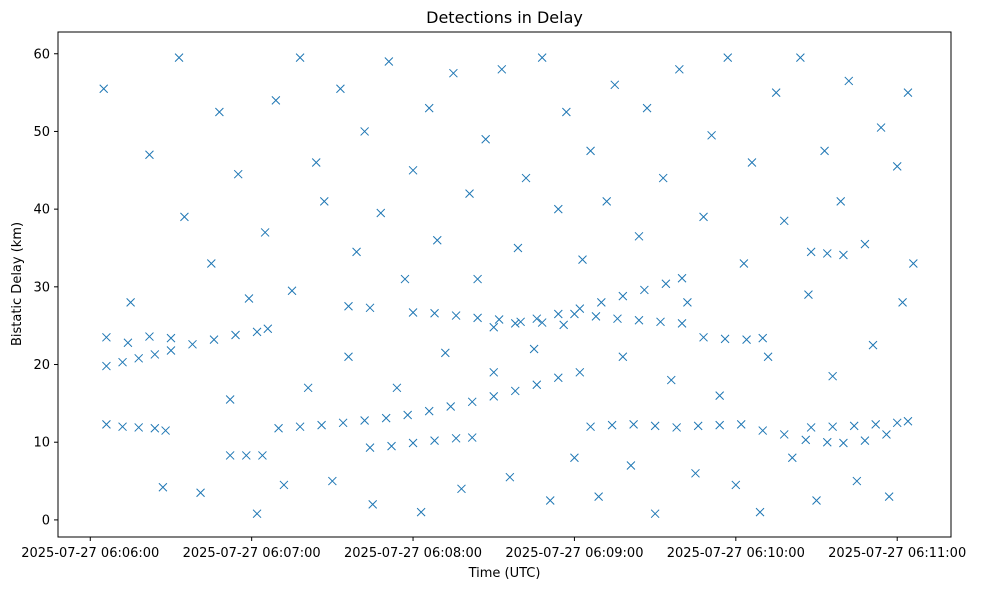 The height and width of the screenshot is (590, 981). What do you see at coordinates (46, 520) in the screenshot?
I see `y-tick-label: 0` at bounding box center [46, 520].